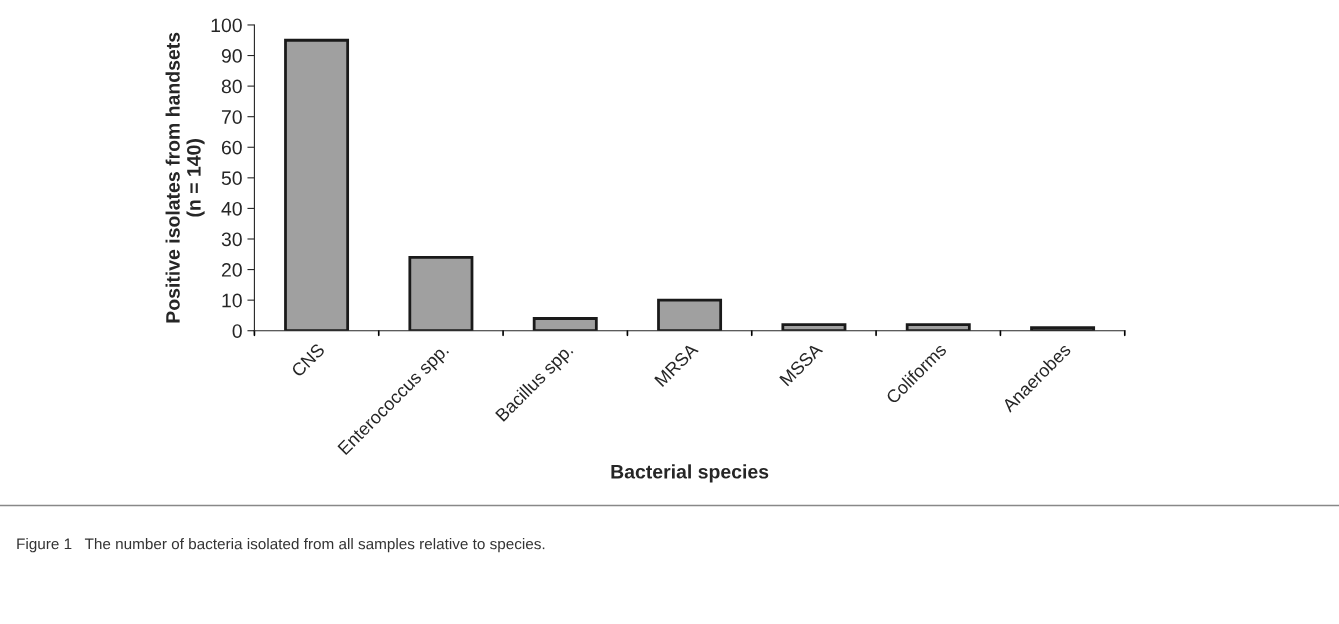 The height and width of the screenshot is (624, 1339). What do you see at coordinates (226, 25) in the screenshot?
I see `y-tick-label: 100` at bounding box center [226, 25].